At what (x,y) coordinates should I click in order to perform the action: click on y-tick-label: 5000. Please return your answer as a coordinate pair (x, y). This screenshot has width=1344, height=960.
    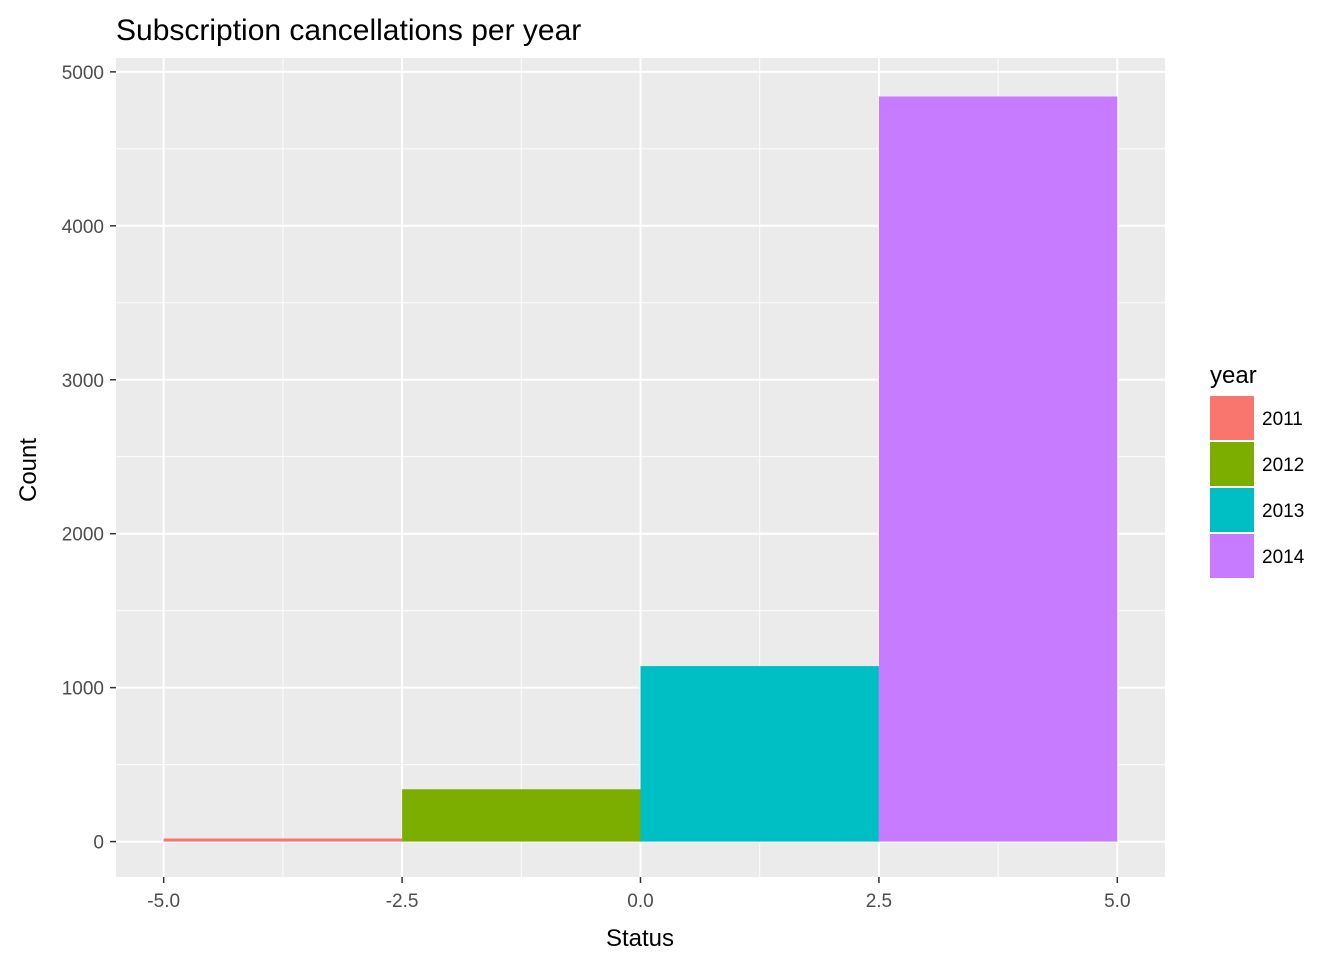
    Looking at the image, I should click on (83, 73).